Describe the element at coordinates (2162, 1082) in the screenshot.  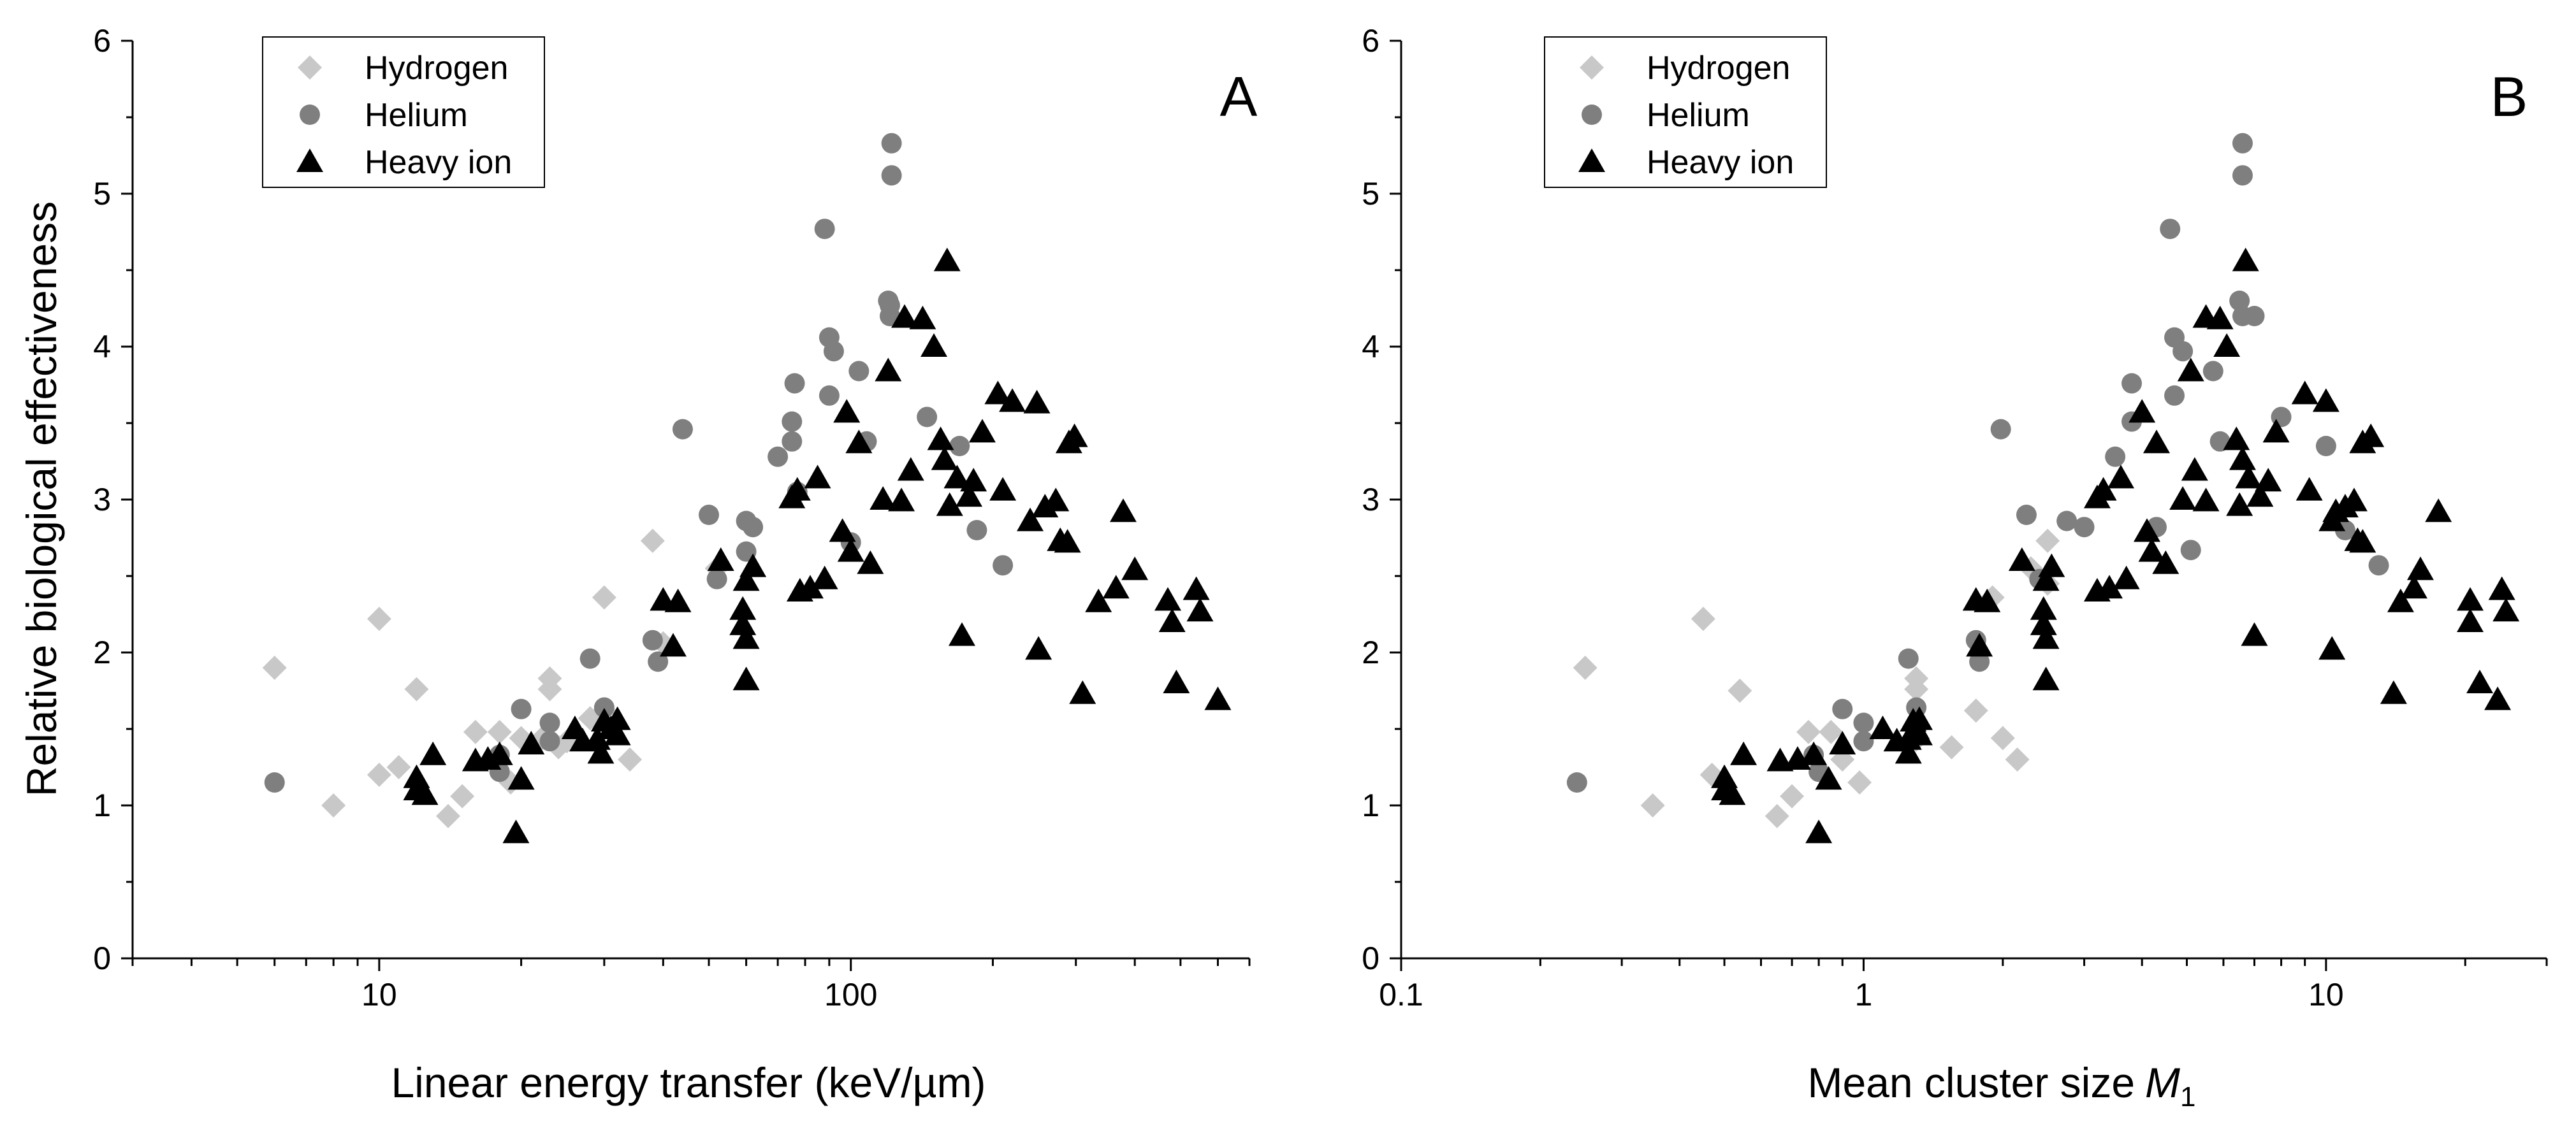
I see `x-axis-title-b-symbol: M` at that location.